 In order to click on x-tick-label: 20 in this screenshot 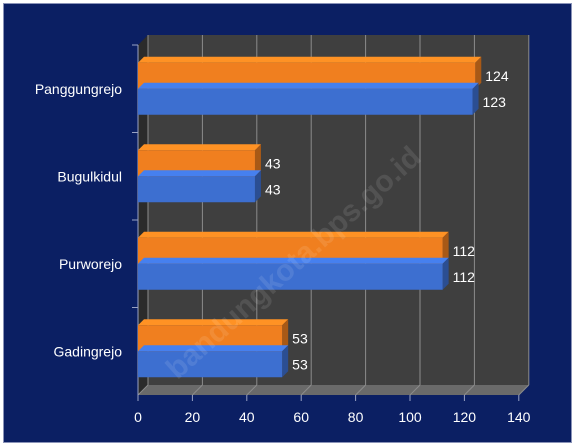, I will do `click(193, 417)`.